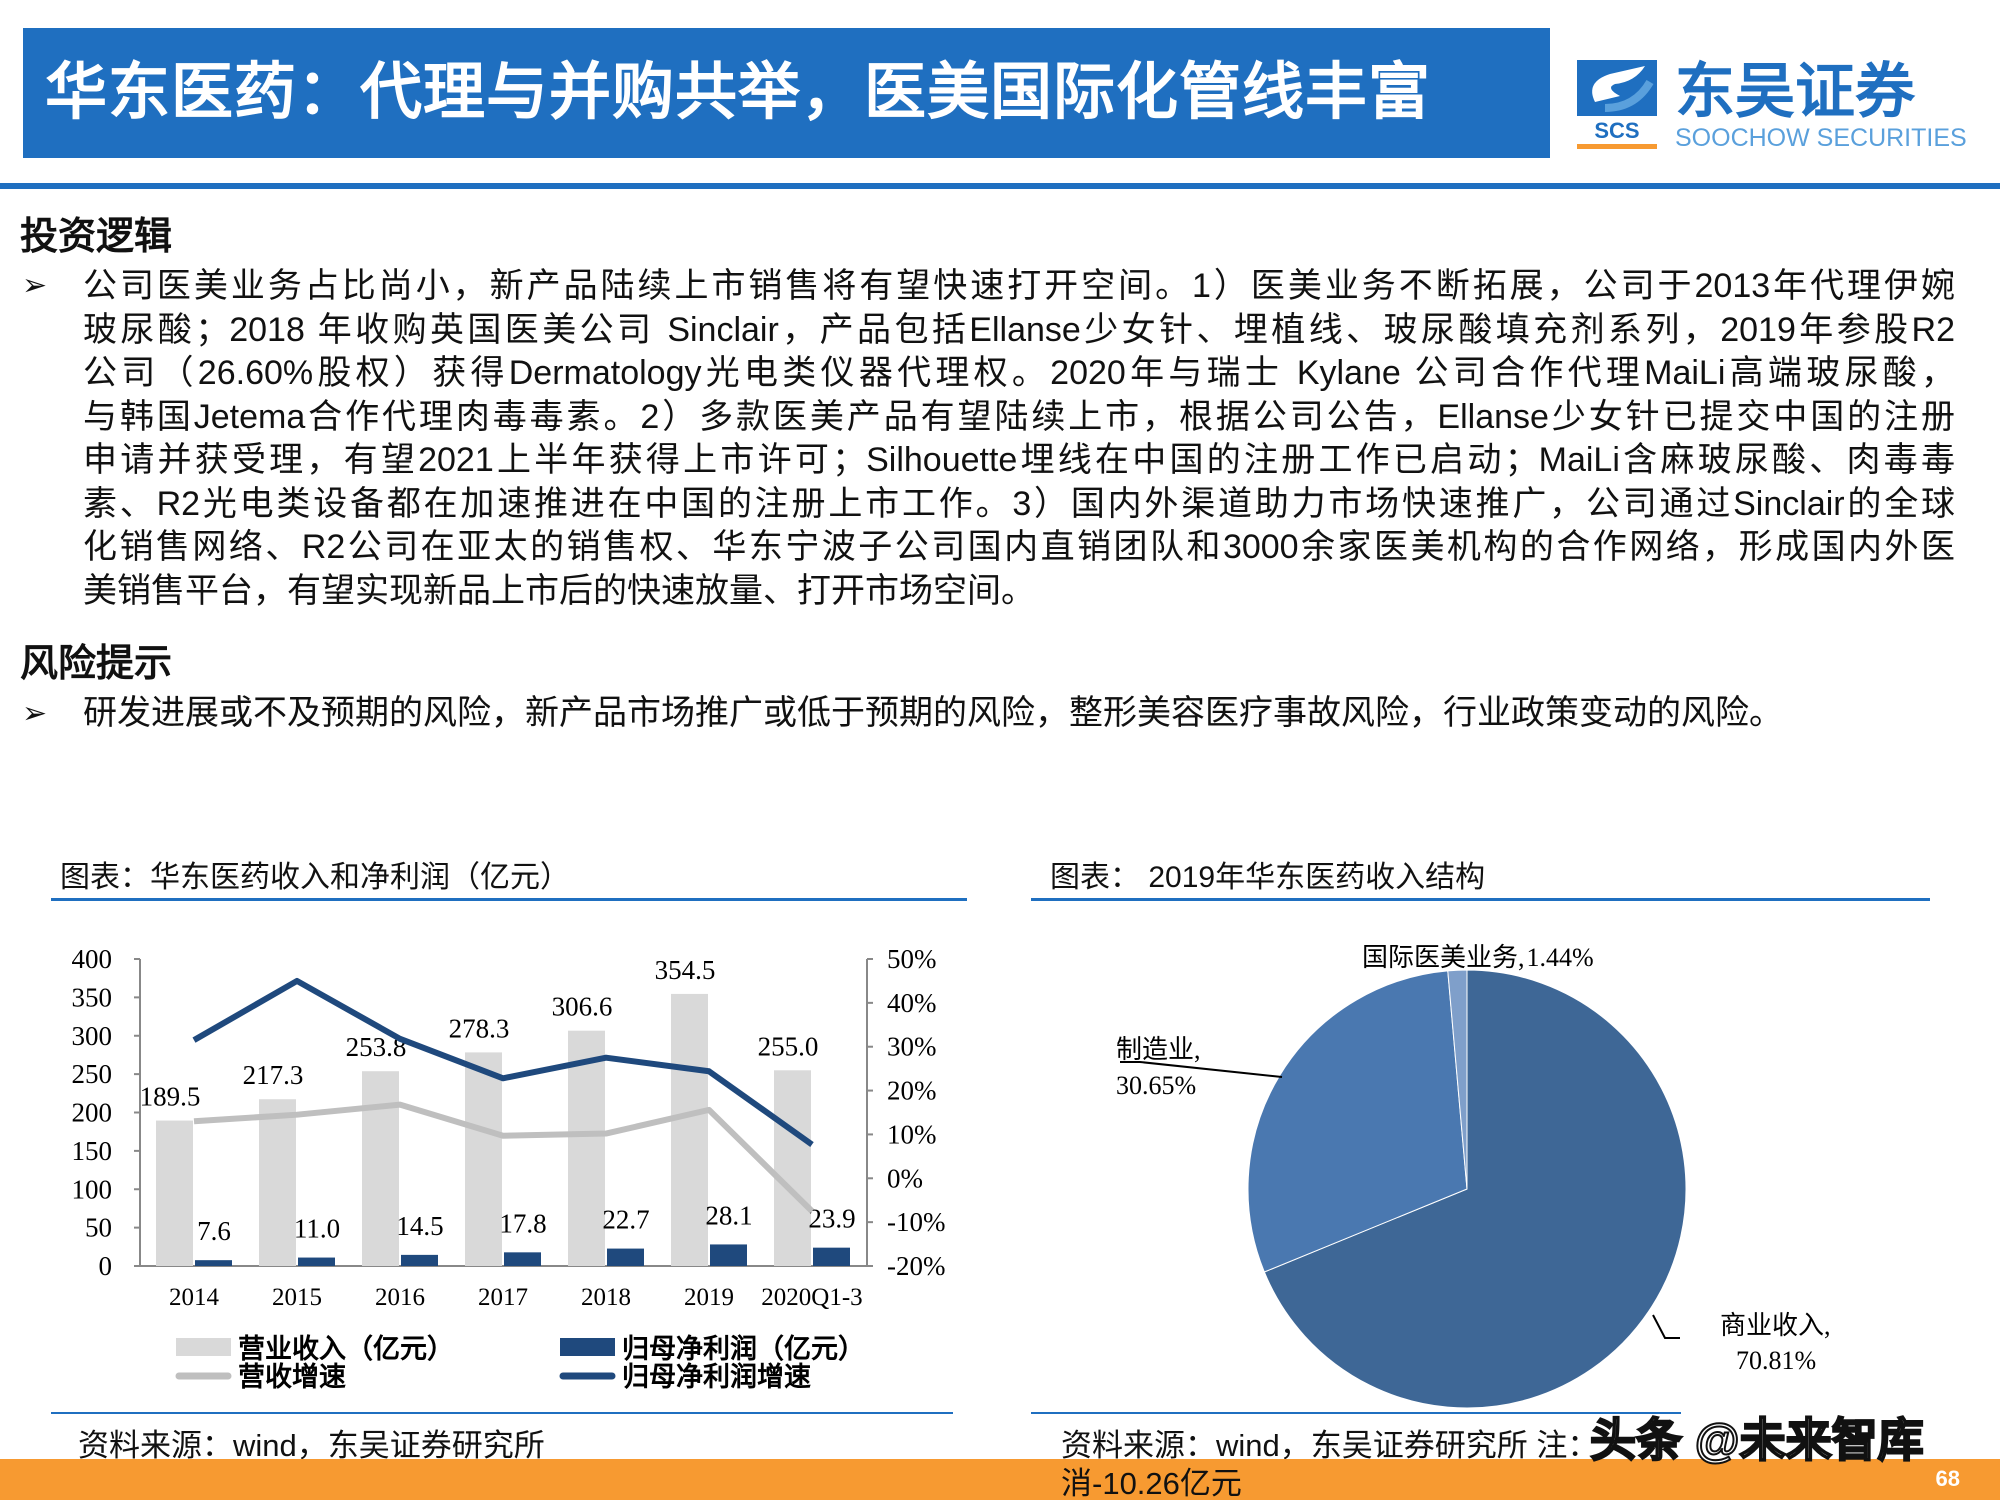 The image size is (2000, 1503). Describe the element at coordinates (92, 1074) in the screenshot. I see `y-left-tick-label: 250` at that location.